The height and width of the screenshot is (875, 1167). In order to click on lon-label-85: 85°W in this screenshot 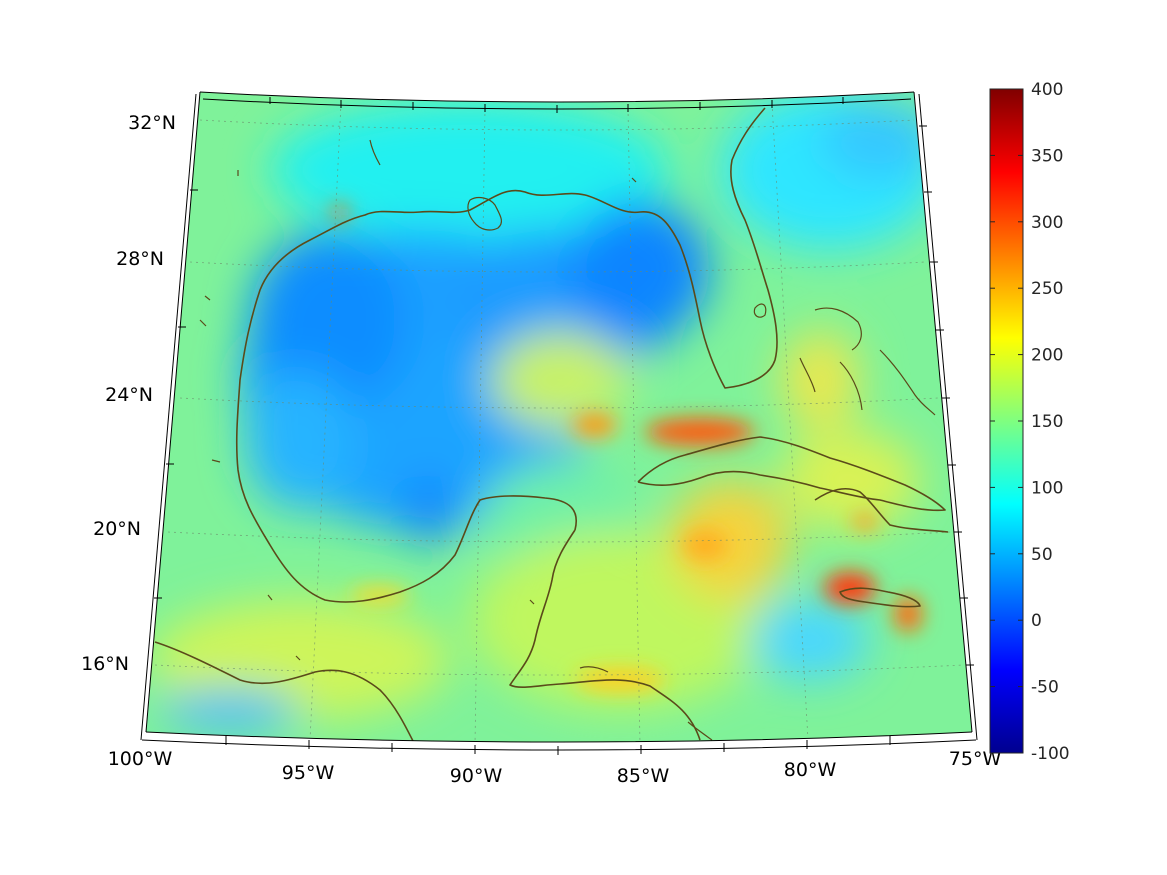, I will do `click(643, 776)`.